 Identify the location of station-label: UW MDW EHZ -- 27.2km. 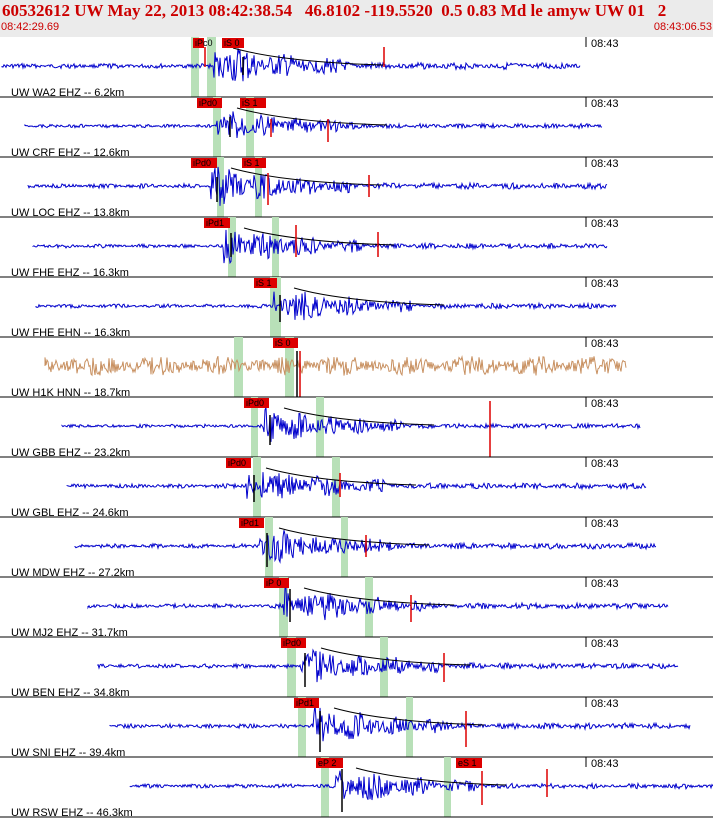
(72, 573).